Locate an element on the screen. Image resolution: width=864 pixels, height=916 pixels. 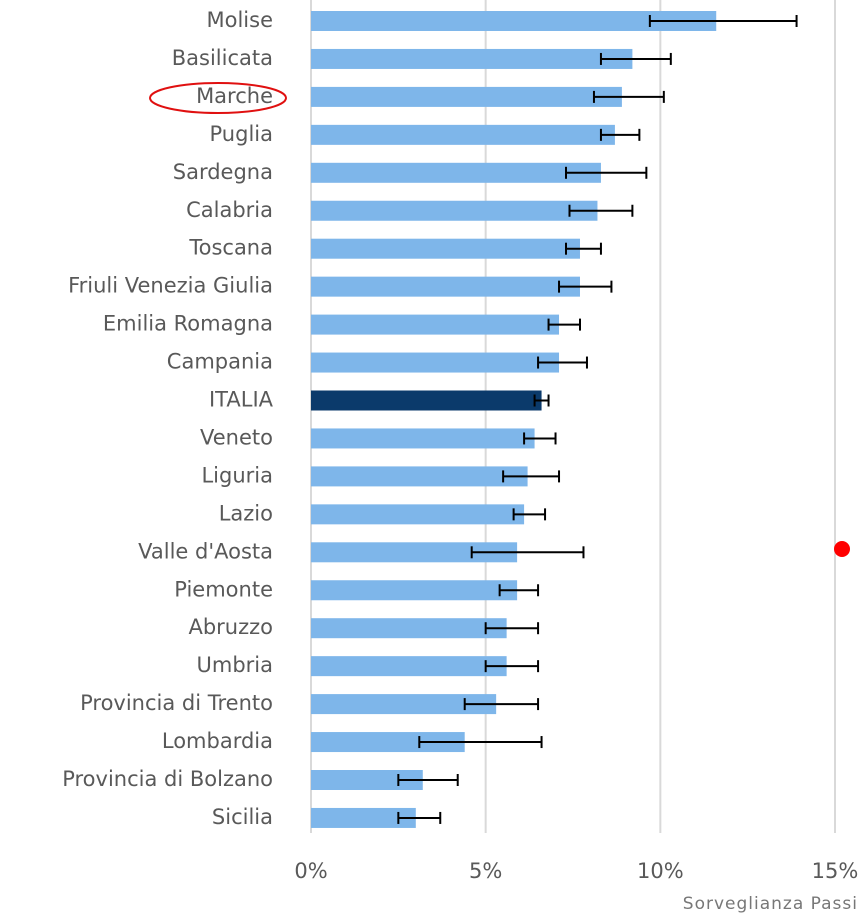
y-tick-label: Umbria is located at coordinates (235, 665).